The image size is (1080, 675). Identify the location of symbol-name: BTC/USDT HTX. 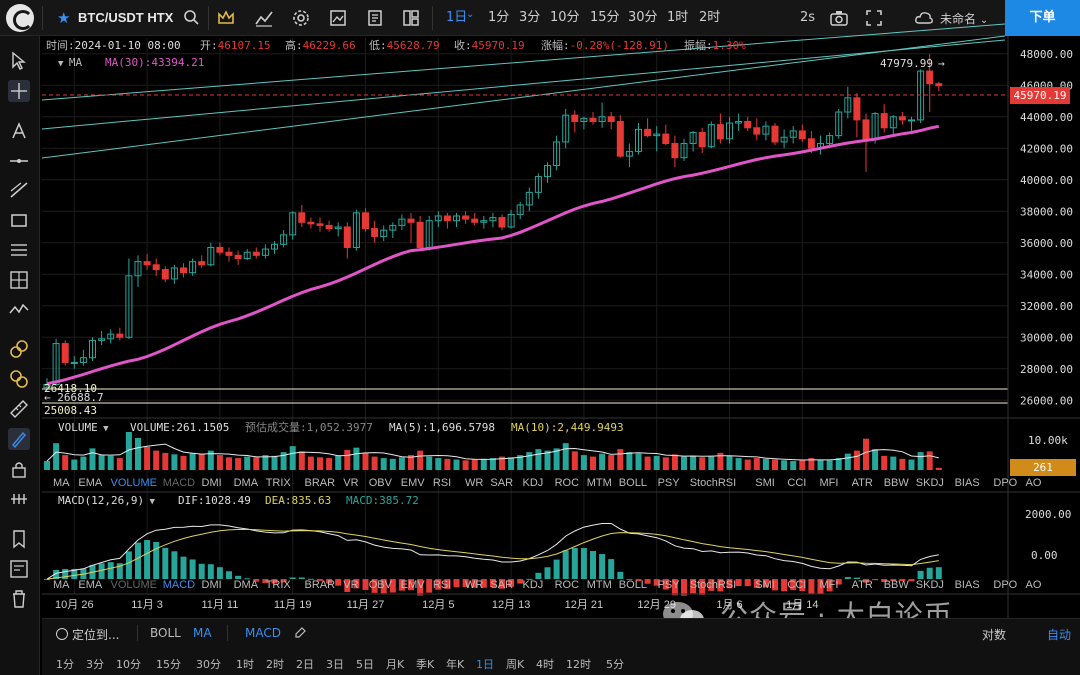
(126, 17).